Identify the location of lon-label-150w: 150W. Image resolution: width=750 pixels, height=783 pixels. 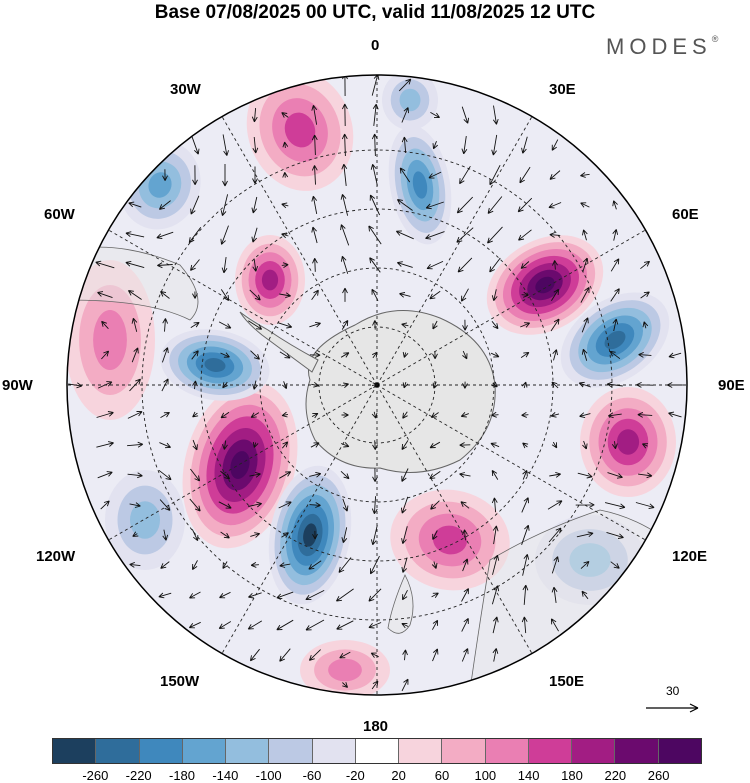
(180, 681).